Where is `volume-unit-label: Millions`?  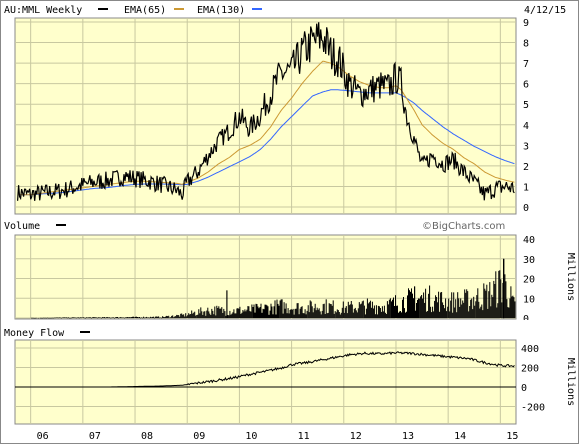
volume-unit-label: Millions is located at coordinates (570, 277).